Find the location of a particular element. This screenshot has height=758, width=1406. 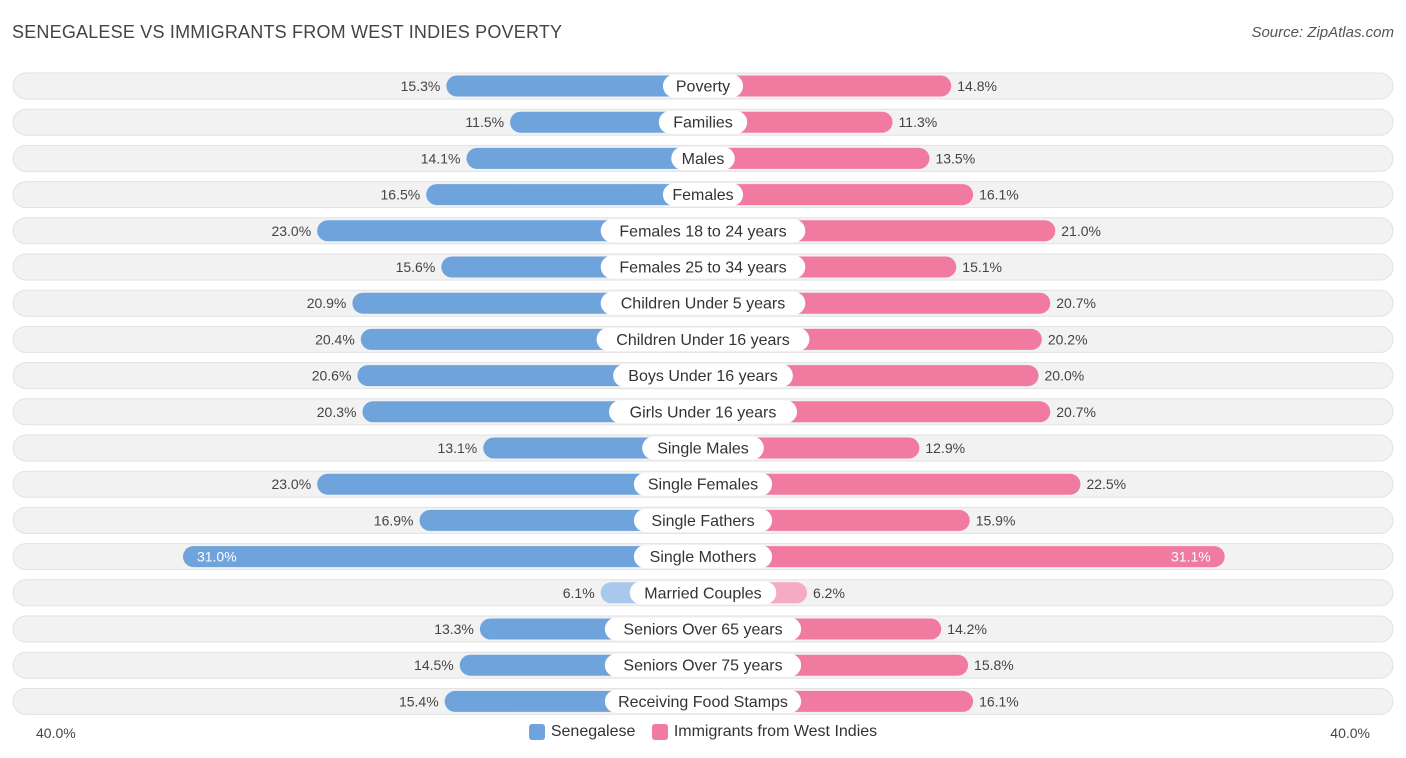

value-label-senegalese-single-males: 13.1% is located at coordinates (458, 448).